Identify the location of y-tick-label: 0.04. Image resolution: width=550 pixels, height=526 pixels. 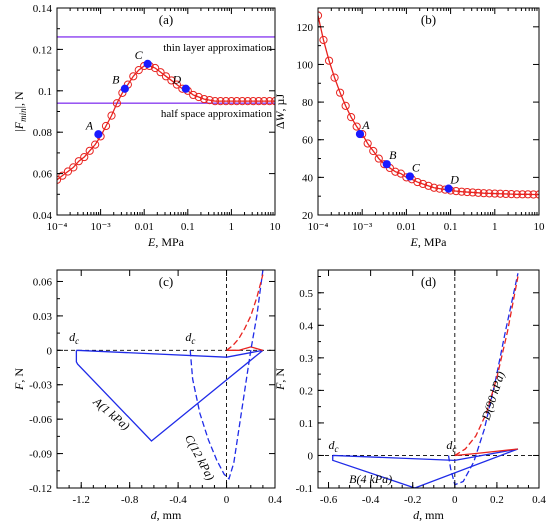
(43, 216).